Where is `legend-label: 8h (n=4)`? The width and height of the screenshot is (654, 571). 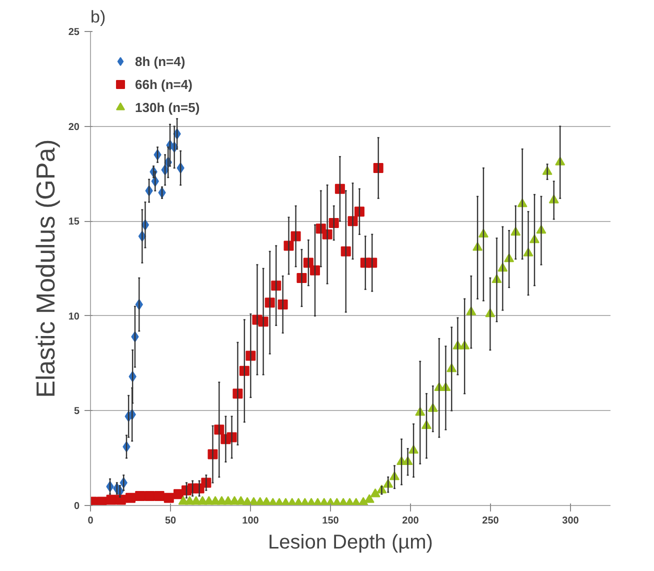
legend-label: 8h (n=4) is located at coordinates (160, 61).